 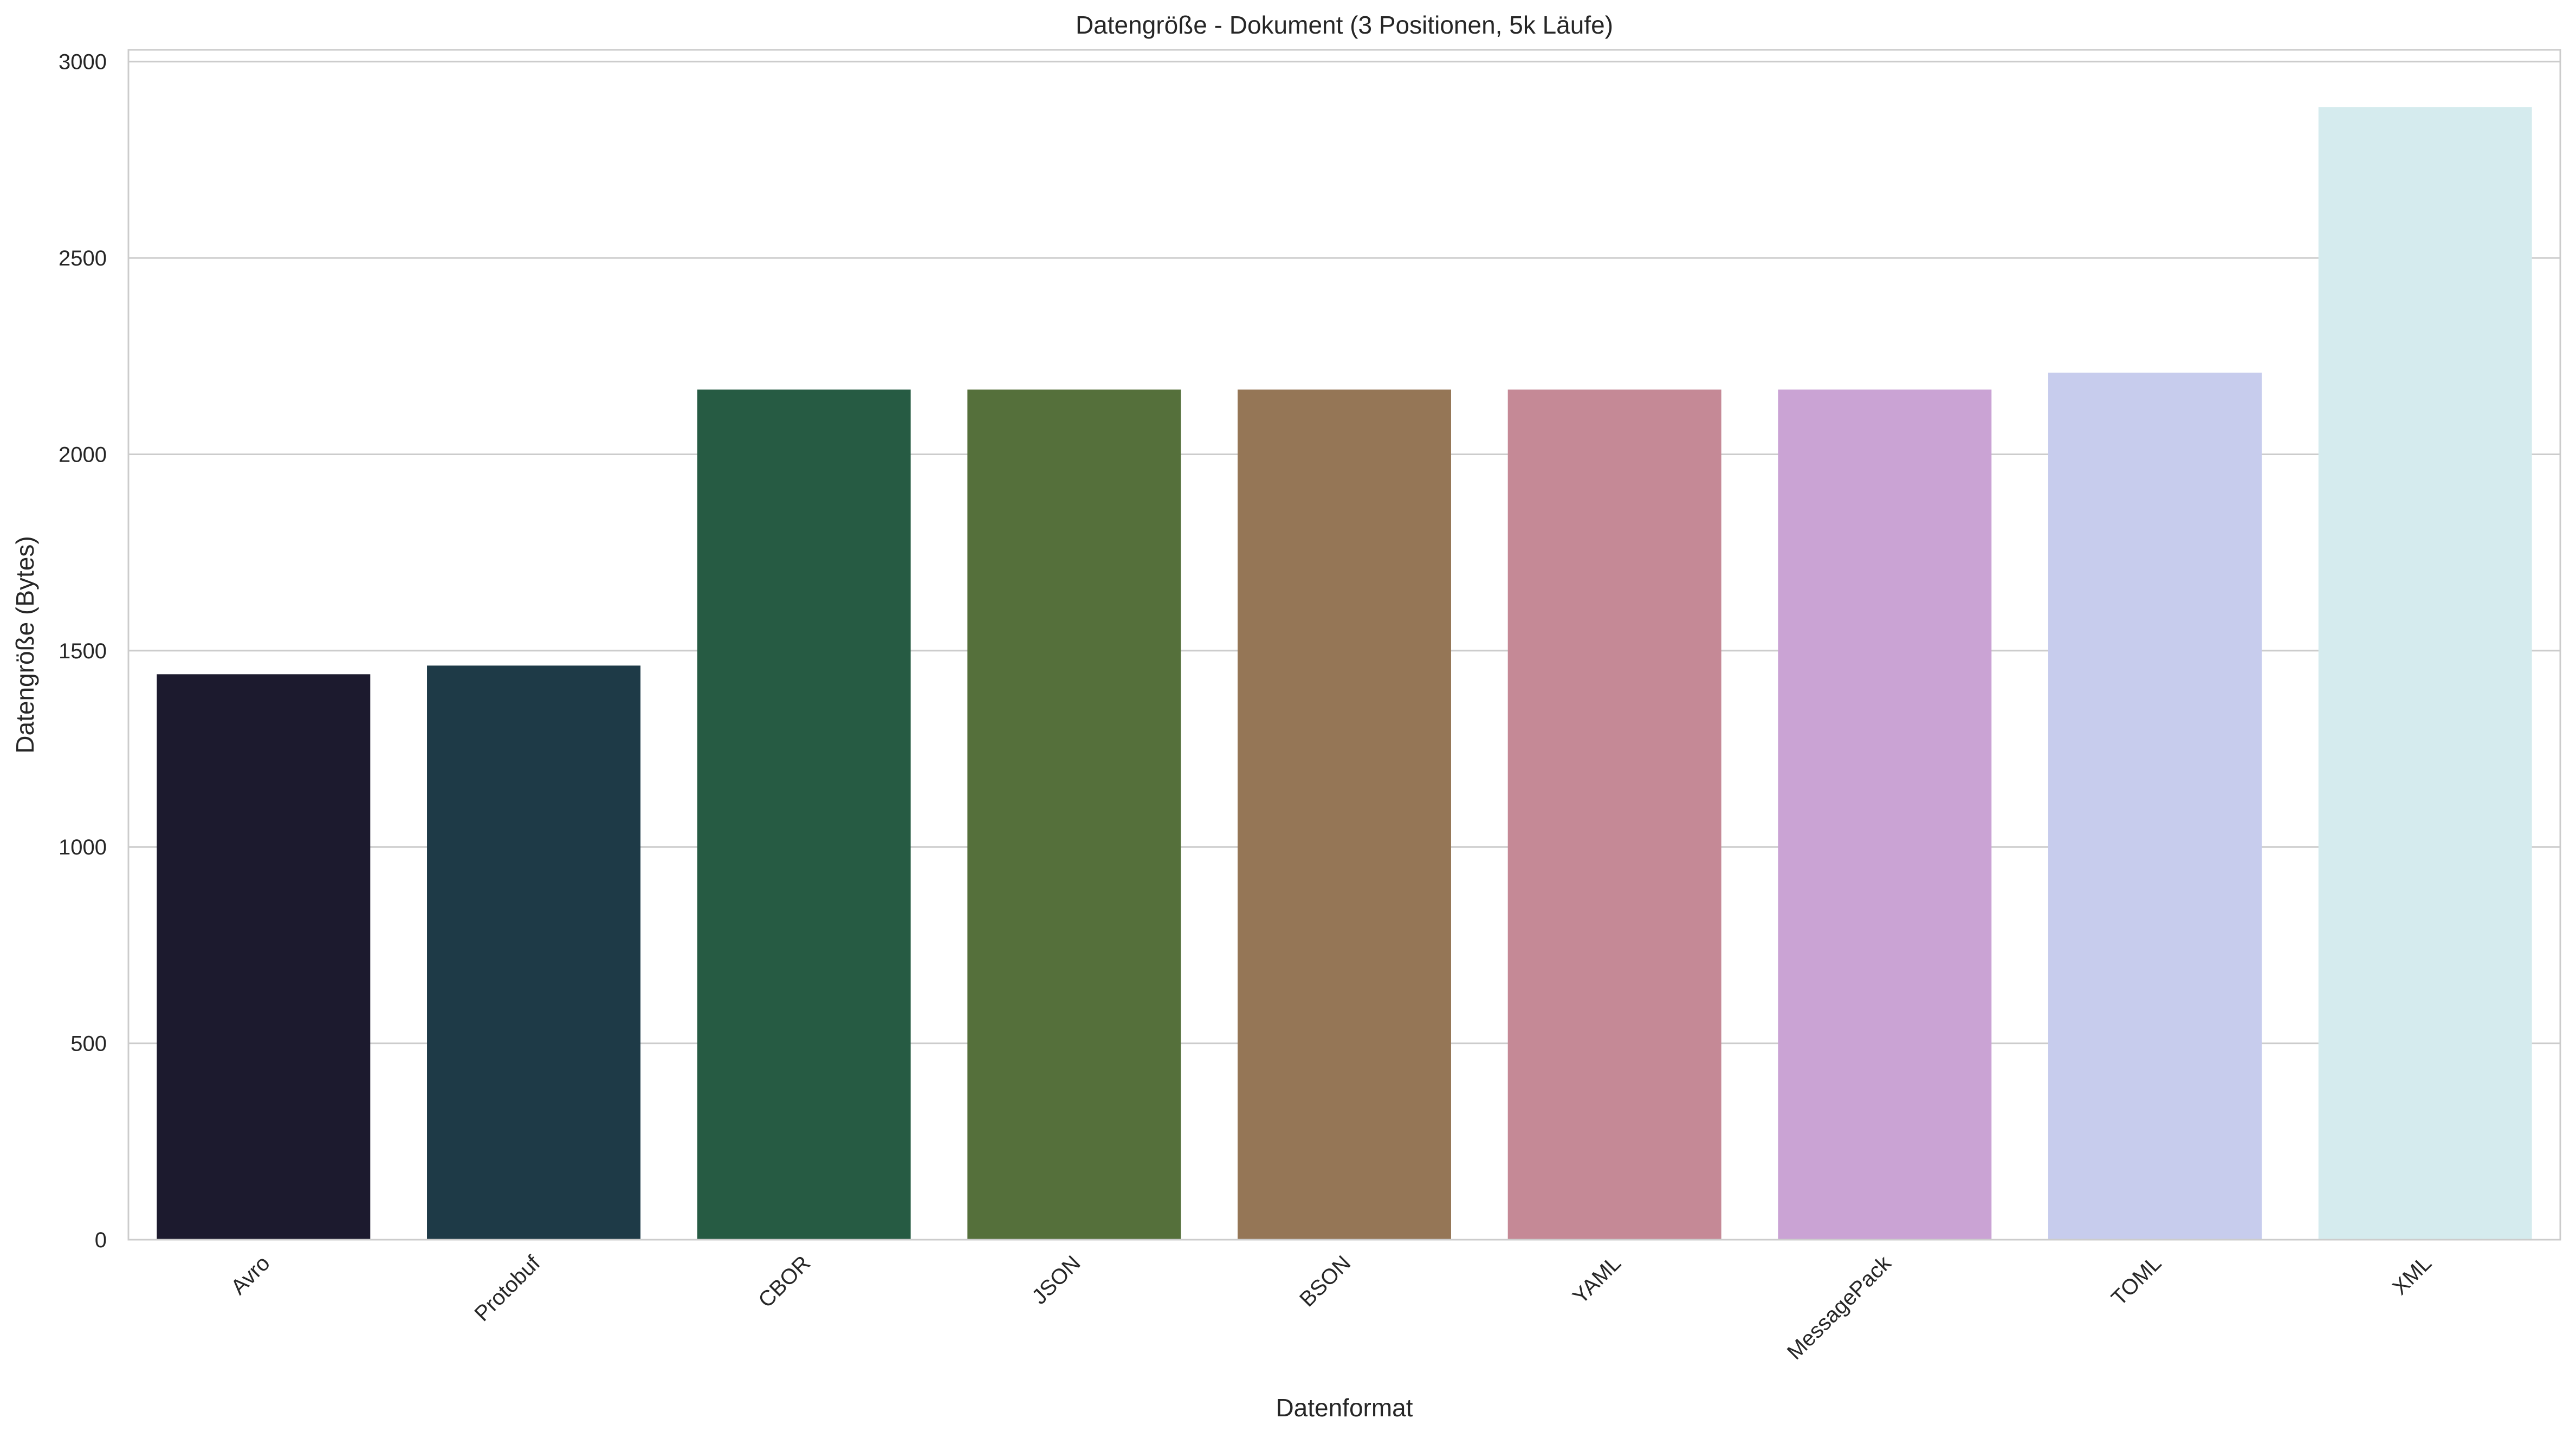 I want to click on bar-protobuf, so click(x=533, y=952).